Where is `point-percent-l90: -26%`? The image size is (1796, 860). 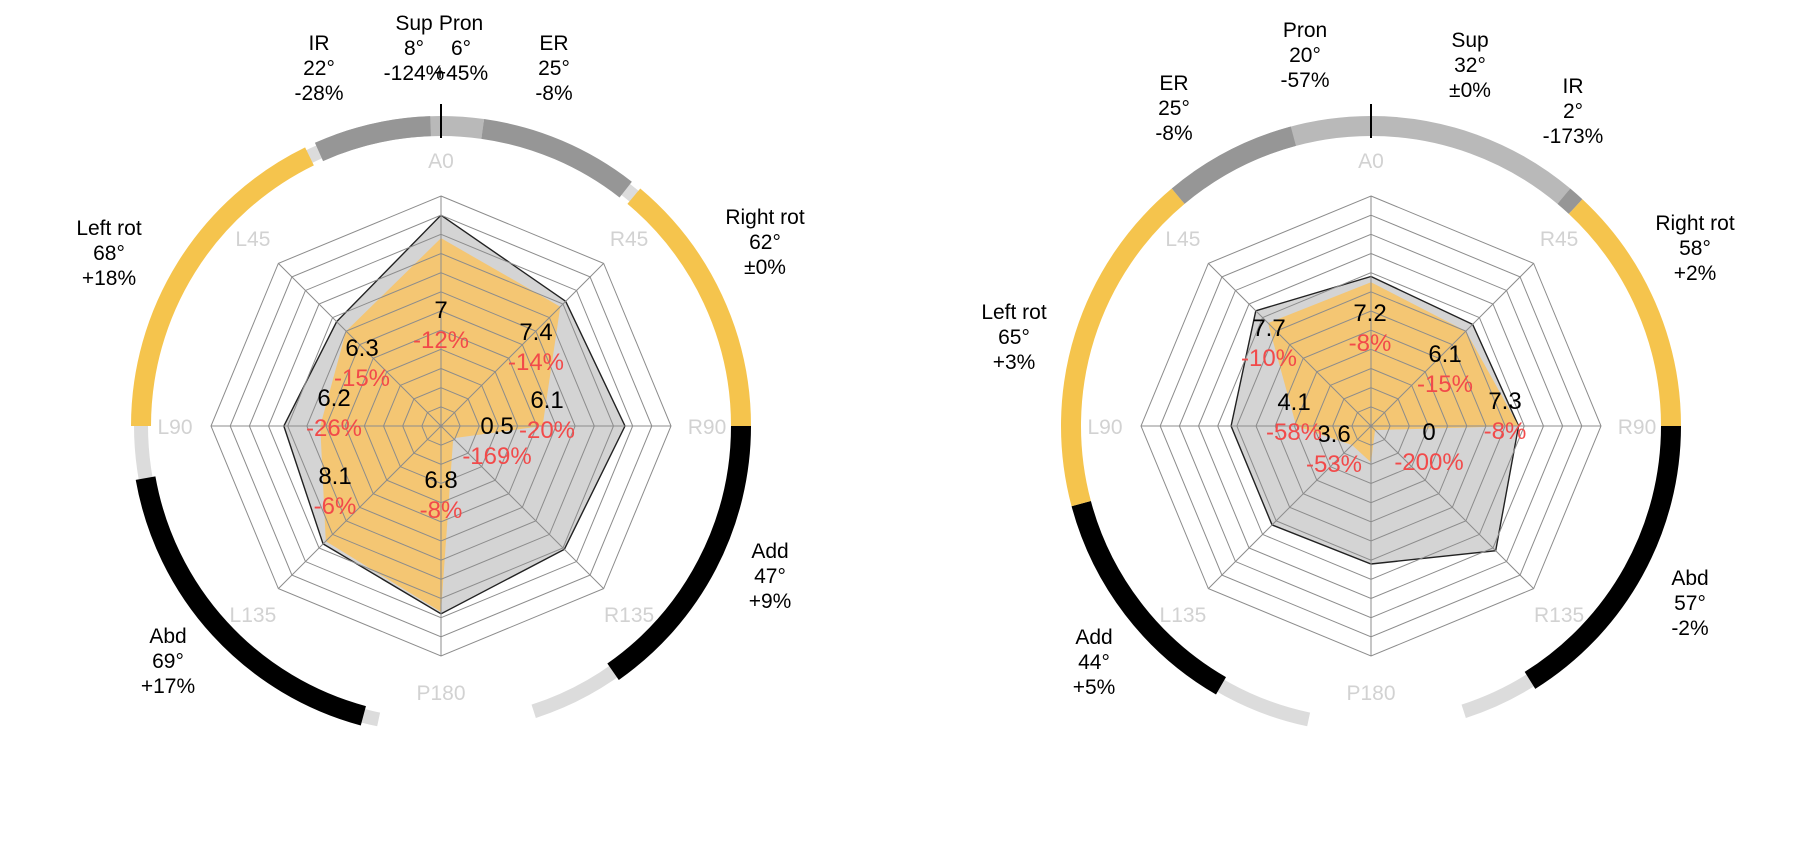 point-percent-l90: -26% is located at coordinates (334, 428).